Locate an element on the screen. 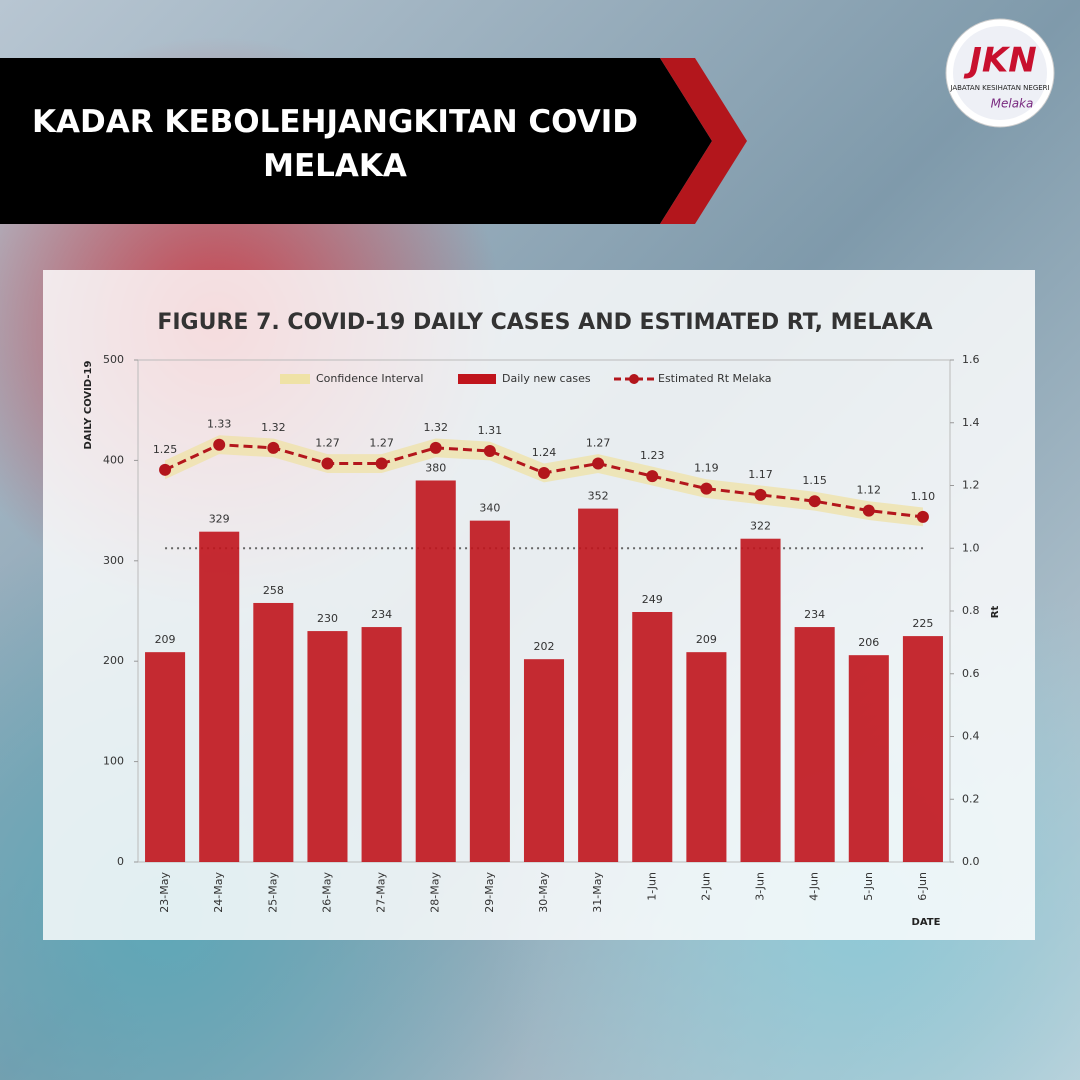 The width and height of the screenshot is (1080, 1080). bar-value-label: 202 is located at coordinates (544, 646).